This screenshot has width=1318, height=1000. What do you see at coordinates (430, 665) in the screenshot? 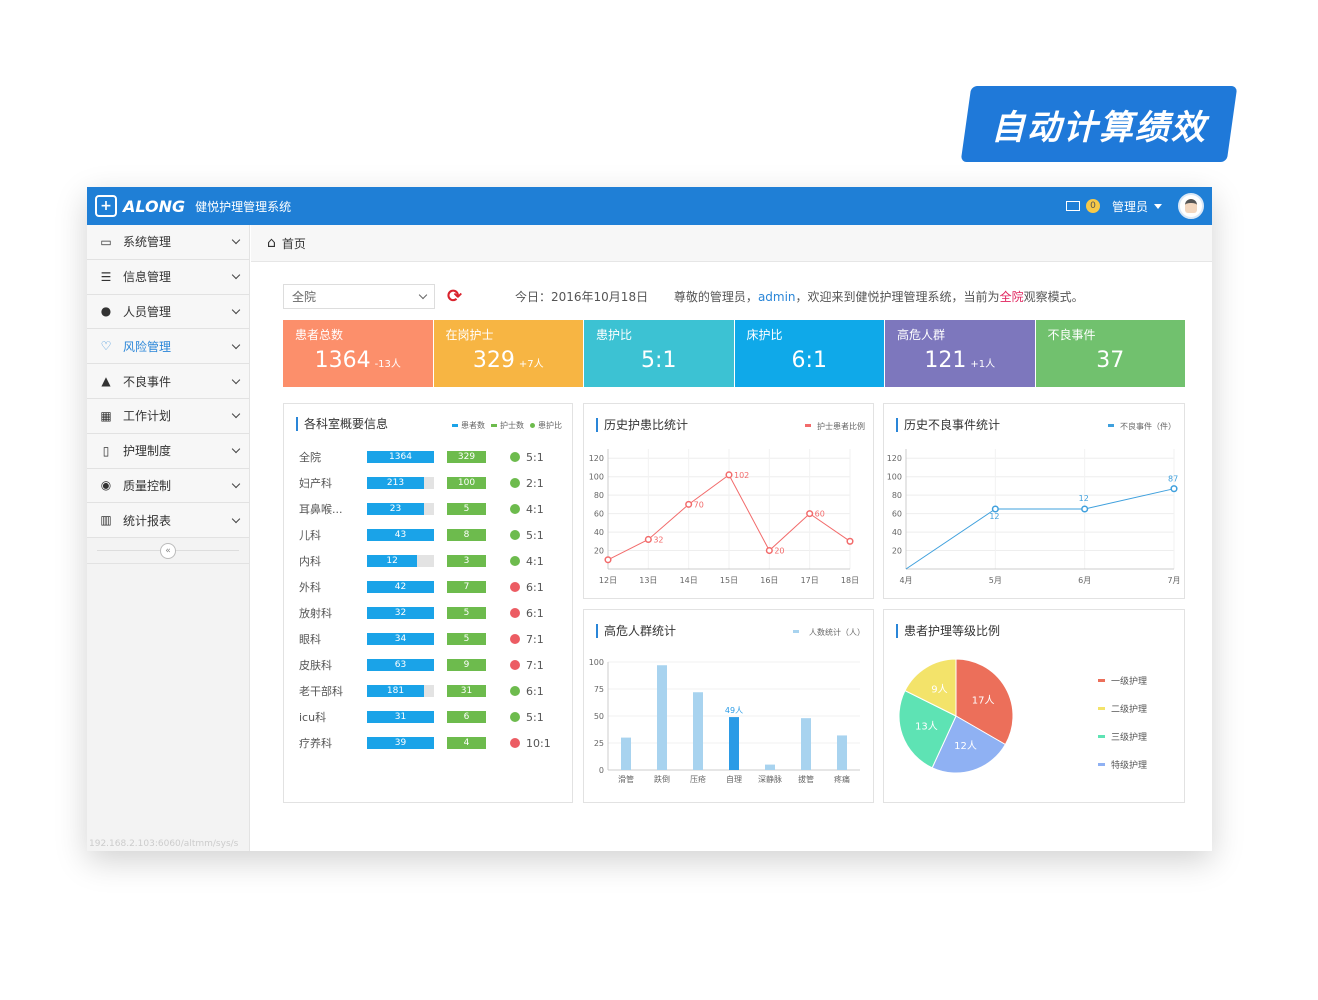
I see `dept-row: 皮肤科 63 9 7:1` at bounding box center [430, 665].